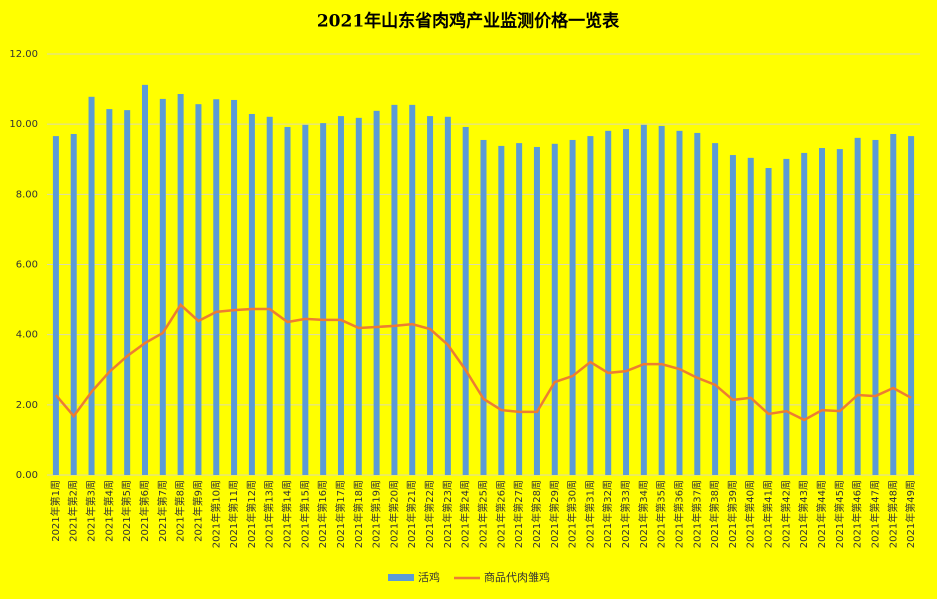 This screenshot has width=937, height=603. I want to click on x-tick-label: 2021年第6周, so click(144, 511).